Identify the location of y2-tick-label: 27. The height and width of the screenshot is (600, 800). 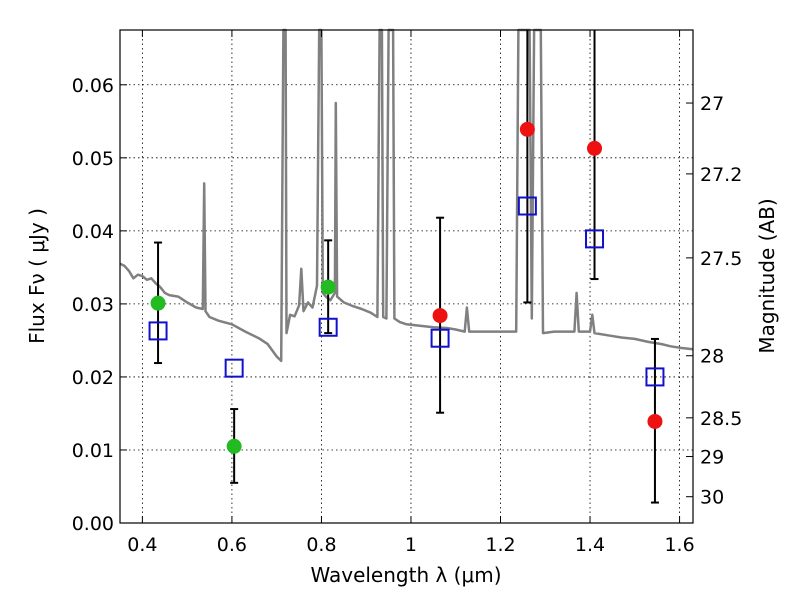
(712, 104).